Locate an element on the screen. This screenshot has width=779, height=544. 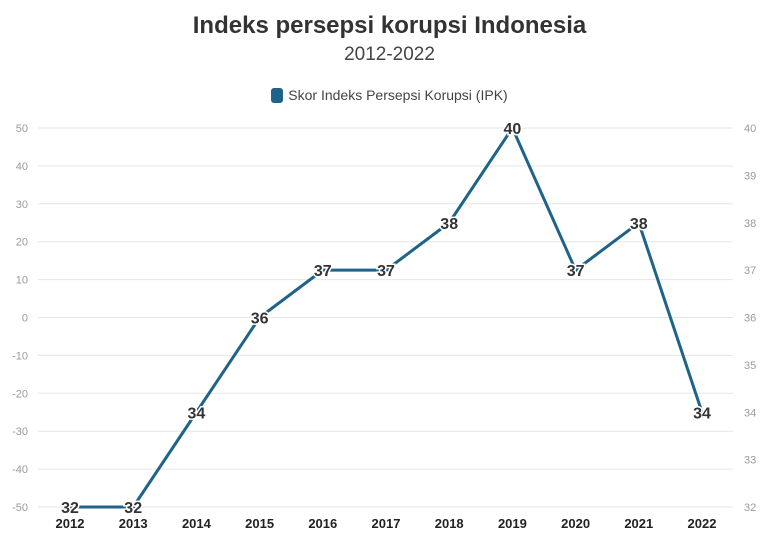
left-tick-label: 0 is located at coordinates (25, 319).